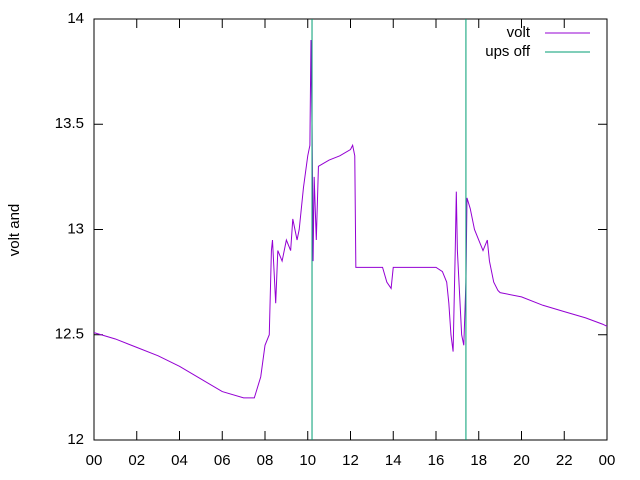 This screenshot has height=480, width=640. What do you see at coordinates (75, 18) in the screenshot?
I see `y-tick-label: 14` at bounding box center [75, 18].